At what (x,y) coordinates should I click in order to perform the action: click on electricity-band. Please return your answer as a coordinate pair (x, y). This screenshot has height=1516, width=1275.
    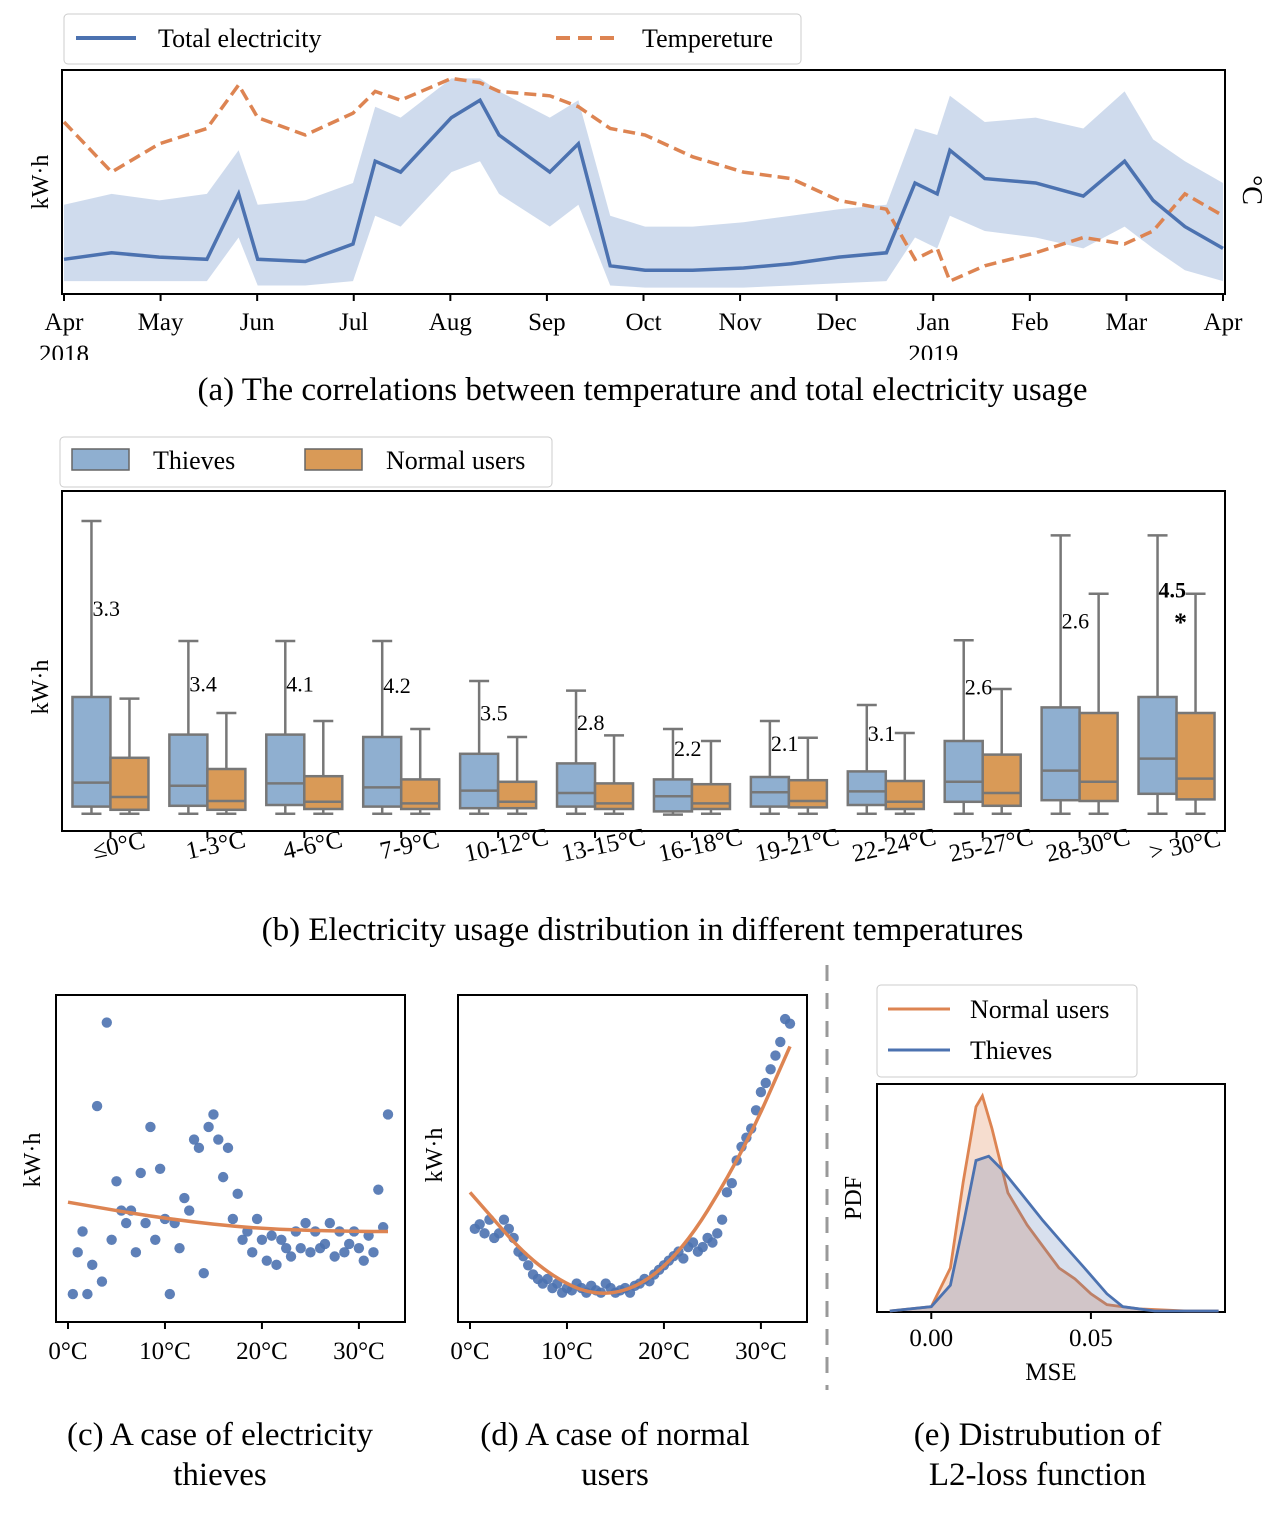
    Looking at the image, I should click on (643, 183).